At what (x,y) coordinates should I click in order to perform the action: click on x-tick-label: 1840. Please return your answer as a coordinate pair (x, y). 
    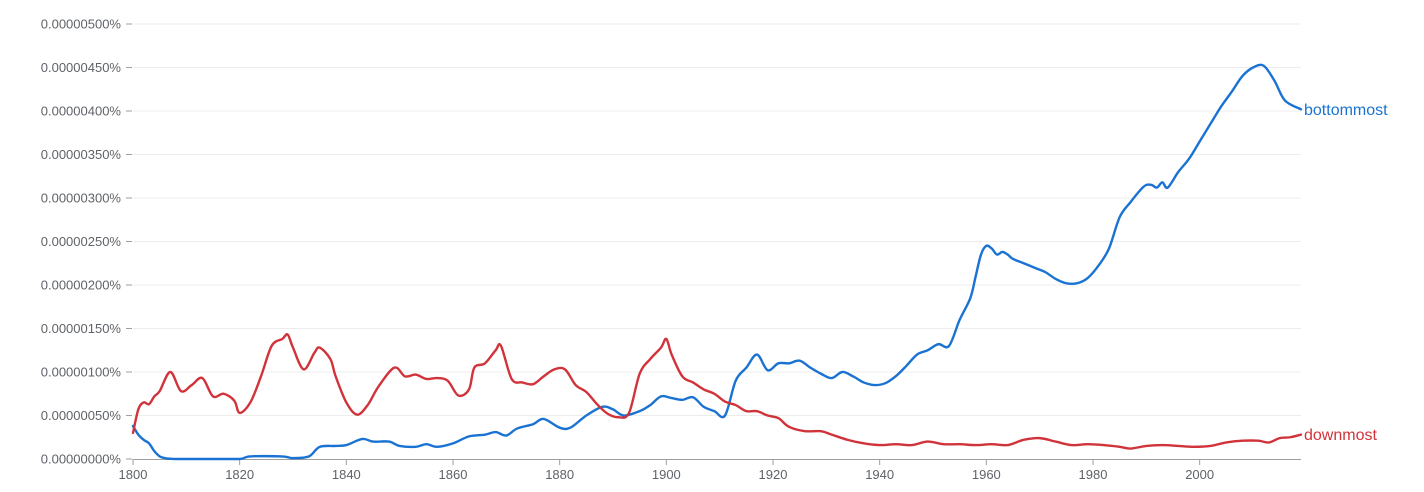
    Looking at the image, I should click on (346, 474).